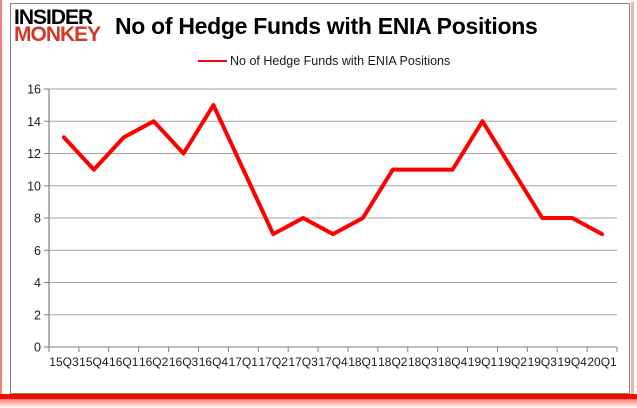 The width and height of the screenshot is (637, 408). I want to click on red-edge-bottom-glow, so click(318, 403).